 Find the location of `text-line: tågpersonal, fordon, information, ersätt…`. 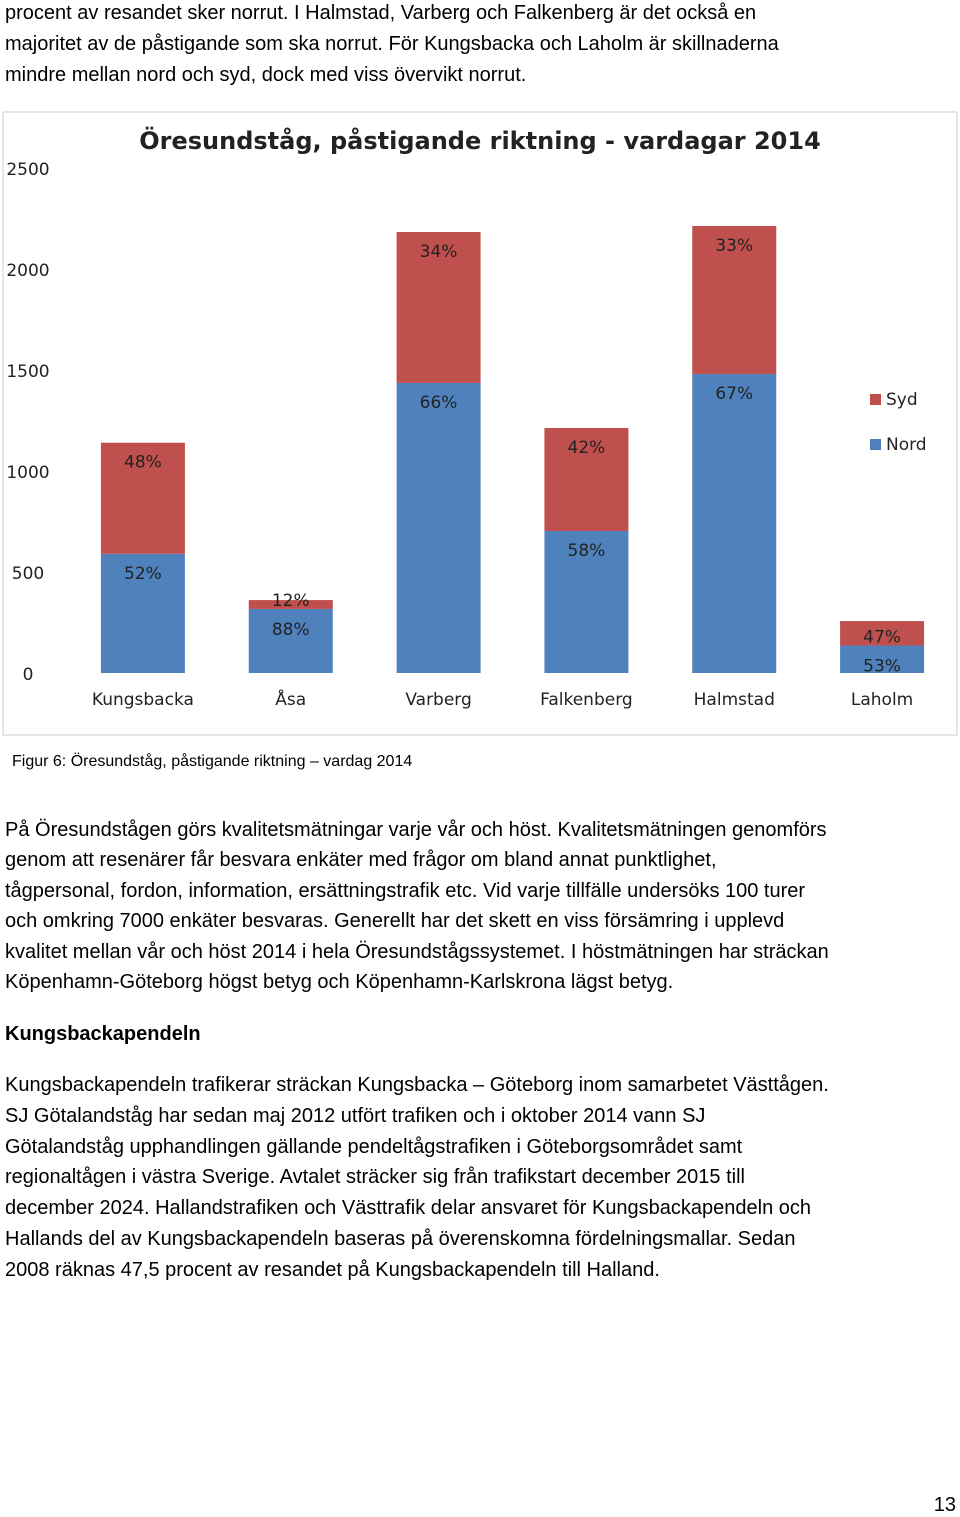

text-line: tågpersonal, fordon, information, ersätt… is located at coordinates (405, 890).